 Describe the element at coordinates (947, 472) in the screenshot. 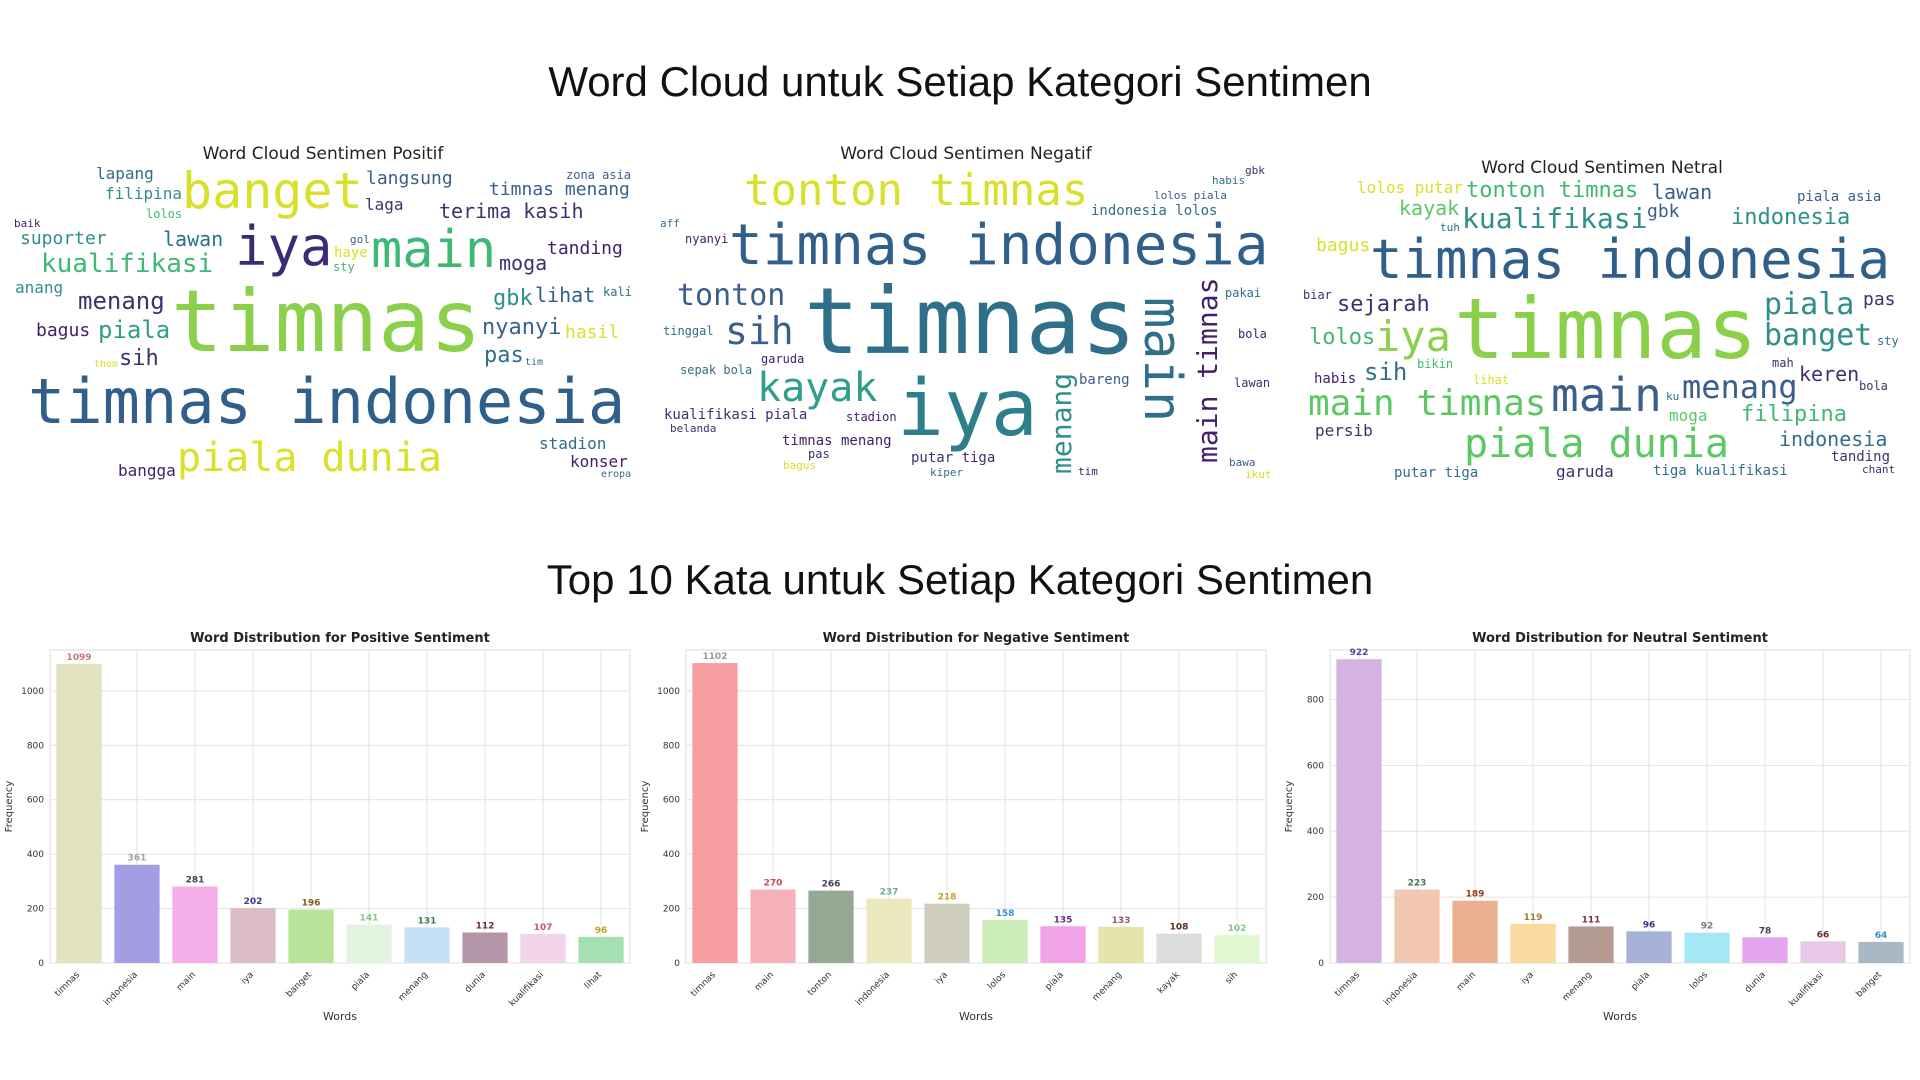

I see `cloud-word: kiper` at that location.